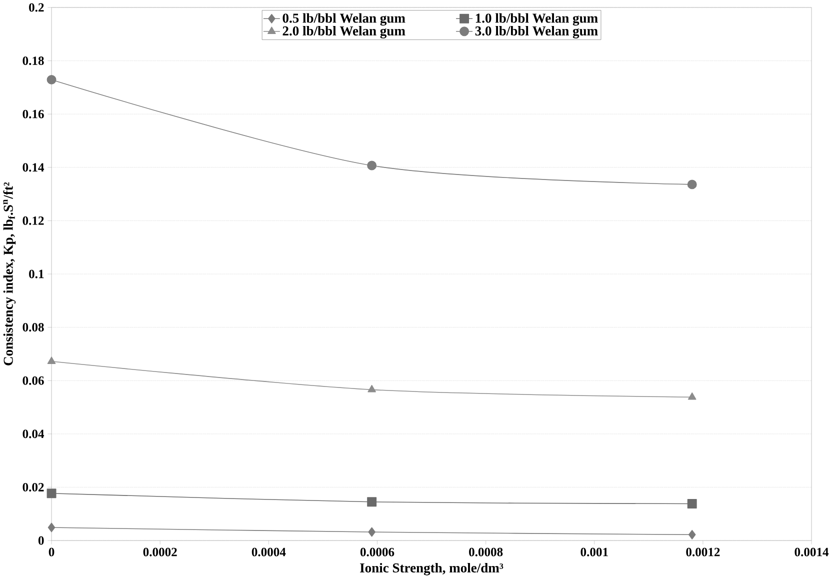  I want to click on y-tick-label: 0.16, so click(33, 114).